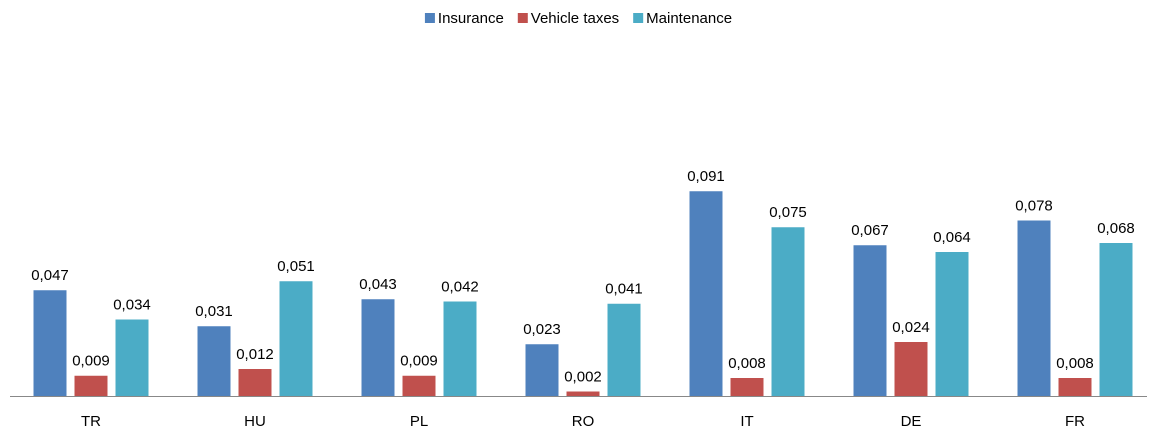 This screenshot has width=1157, height=433. What do you see at coordinates (1034, 205) in the screenshot?
I see `data-label: 0,078` at bounding box center [1034, 205].